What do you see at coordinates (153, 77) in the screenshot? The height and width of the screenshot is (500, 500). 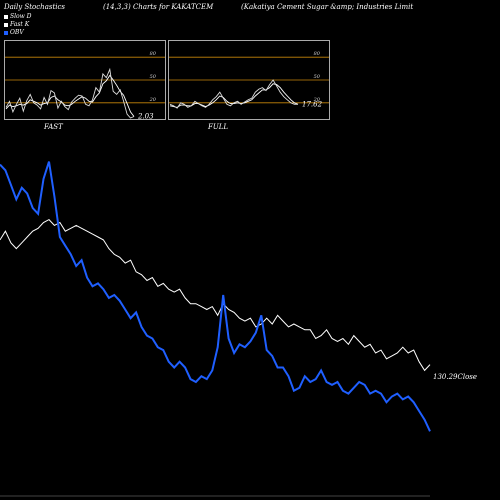 I see `fast-level-label-50: 50` at bounding box center [153, 77].